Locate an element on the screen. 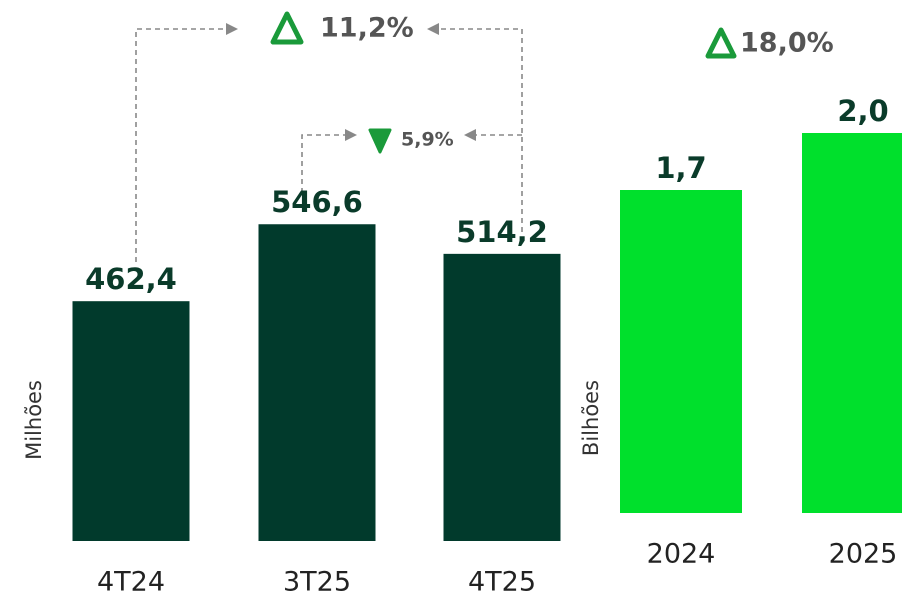  x-tick-label: 2024 is located at coordinates (681, 554).